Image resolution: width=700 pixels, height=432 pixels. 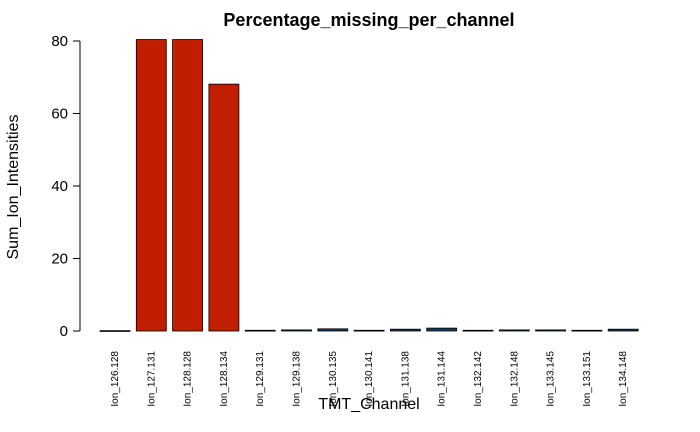 I want to click on x-tick-label: Ion_128.134, so click(x=224, y=379).